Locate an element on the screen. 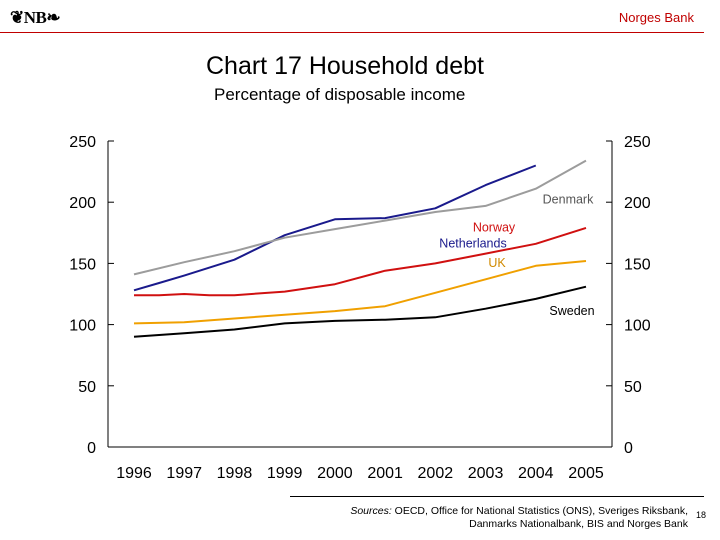 The height and width of the screenshot is (540, 720). y-tick-label-right: 100 is located at coordinates (637, 326).